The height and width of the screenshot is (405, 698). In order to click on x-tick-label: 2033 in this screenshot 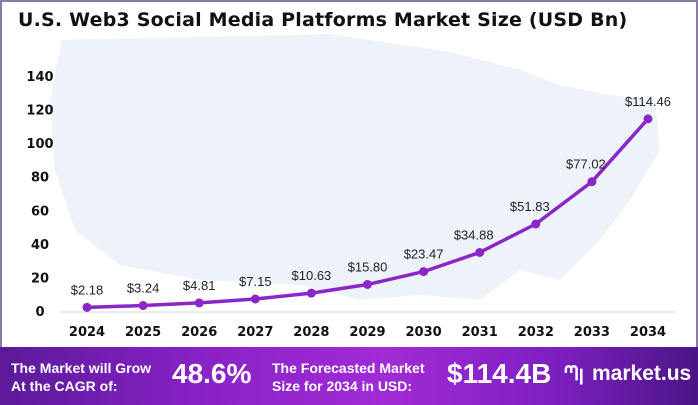, I will do `click(592, 332)`.